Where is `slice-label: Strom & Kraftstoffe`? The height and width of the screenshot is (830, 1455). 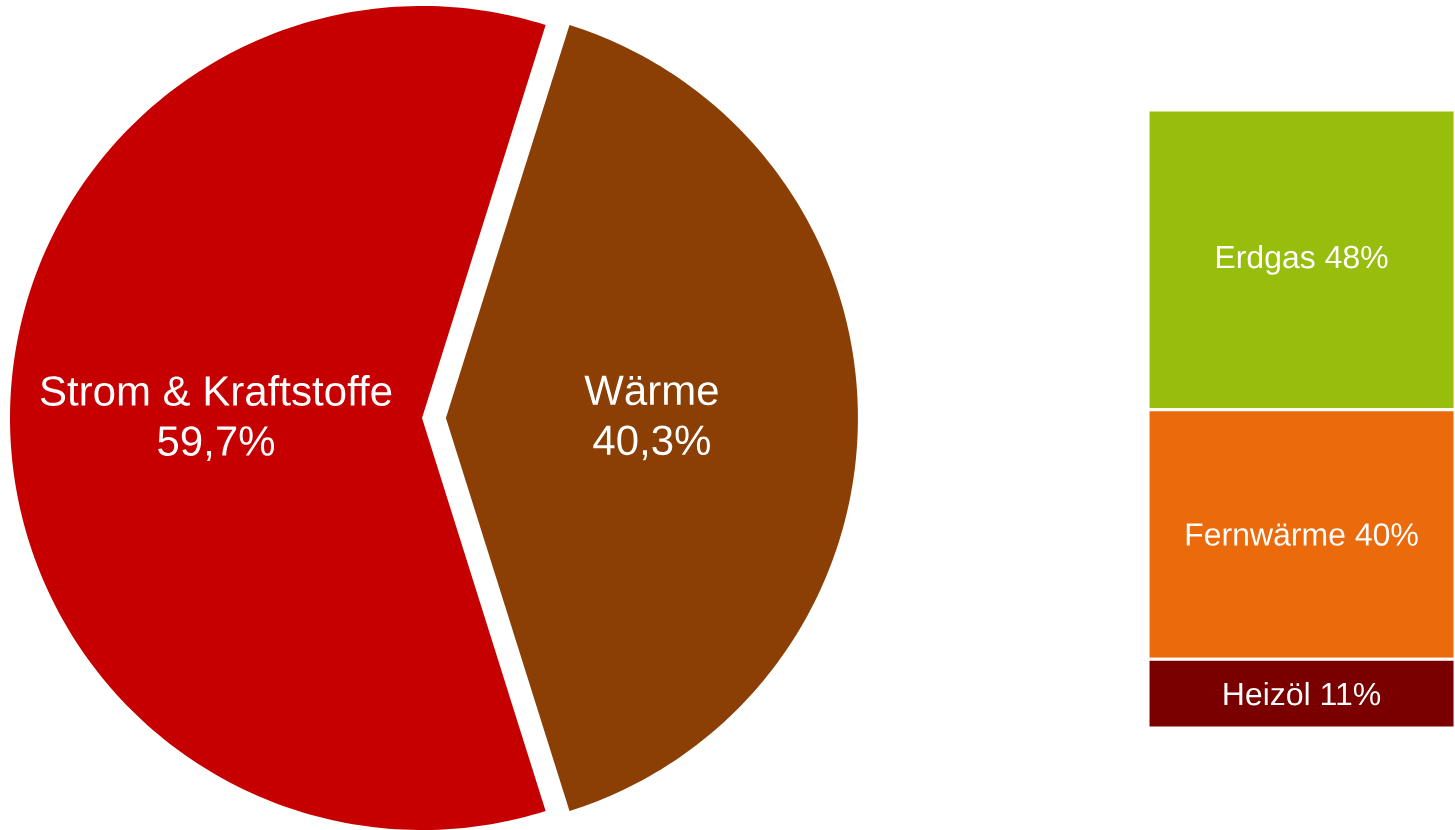
slice-label: Strom & Kraftstoffe is located at coordinates (216, 390).